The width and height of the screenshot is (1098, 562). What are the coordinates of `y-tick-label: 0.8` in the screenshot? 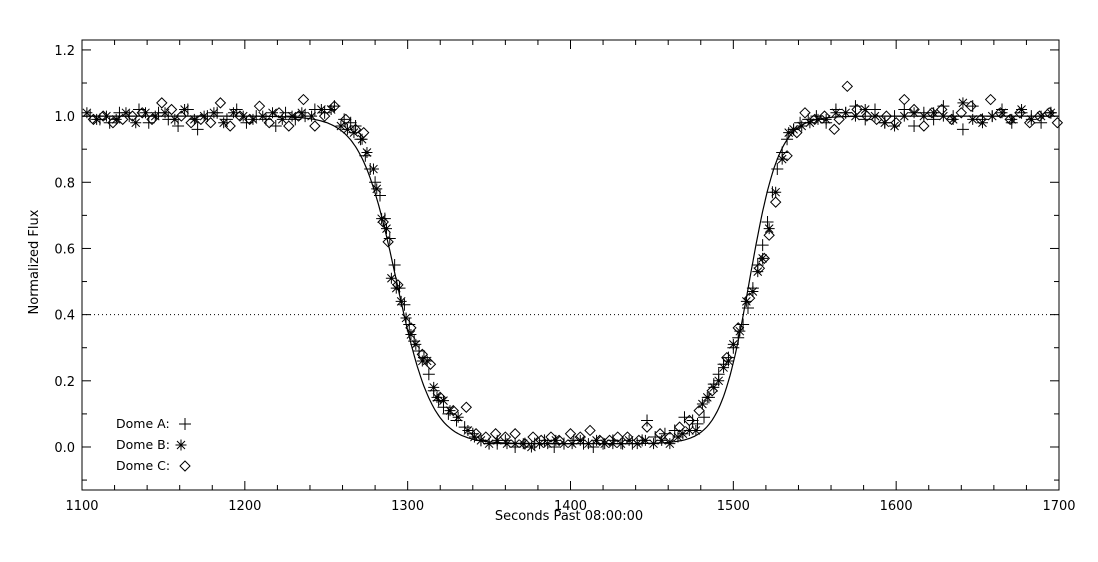 It's located at (64, 183).